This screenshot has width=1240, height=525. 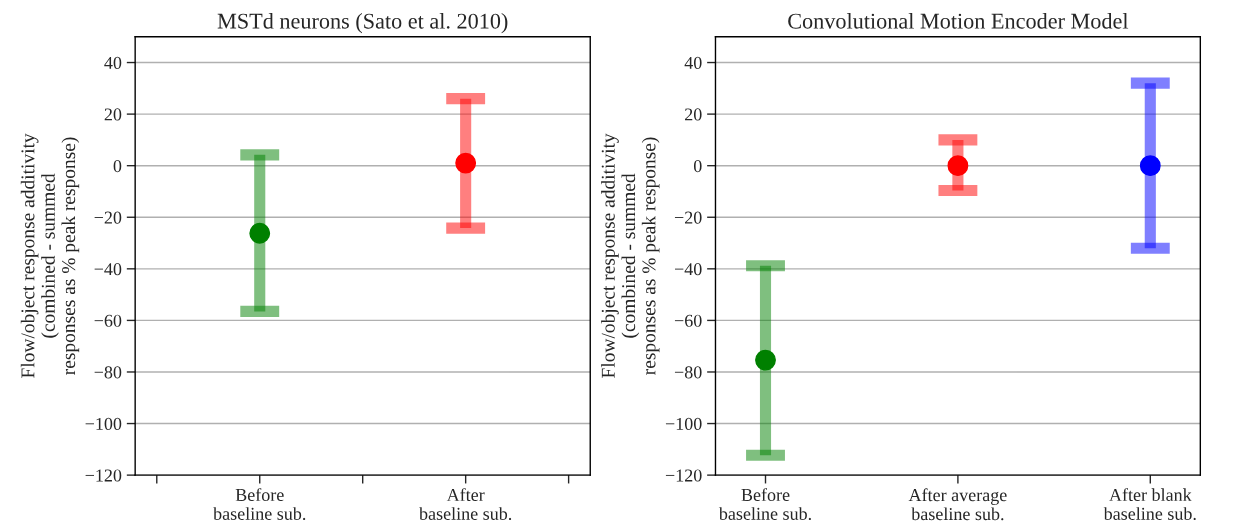 What do you see at coordinates (958, 21) in the screenshot?
I see `chart-title: Convolutional Motion Encoder Model` at bounding box center [958, 21].